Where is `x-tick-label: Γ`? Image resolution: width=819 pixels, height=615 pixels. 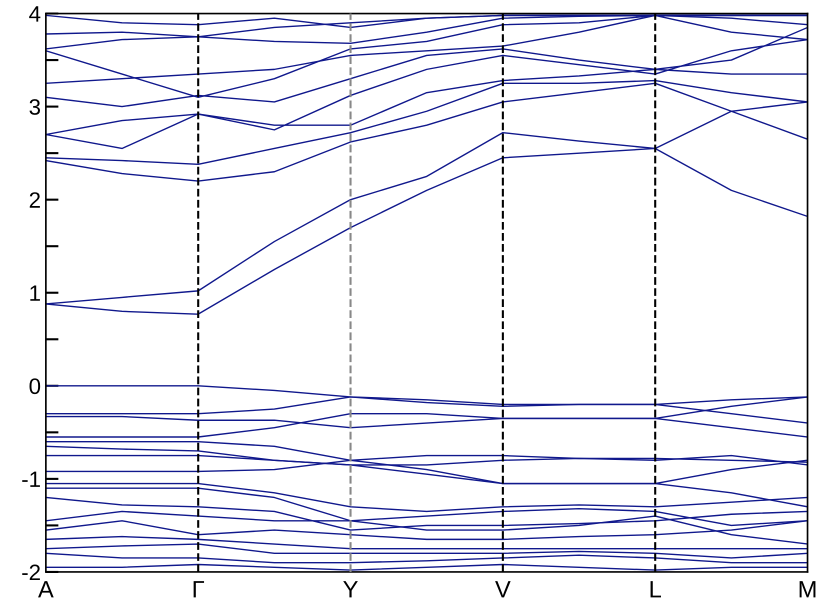
x-tick-label: Γ is located at coordinates (199, 589).